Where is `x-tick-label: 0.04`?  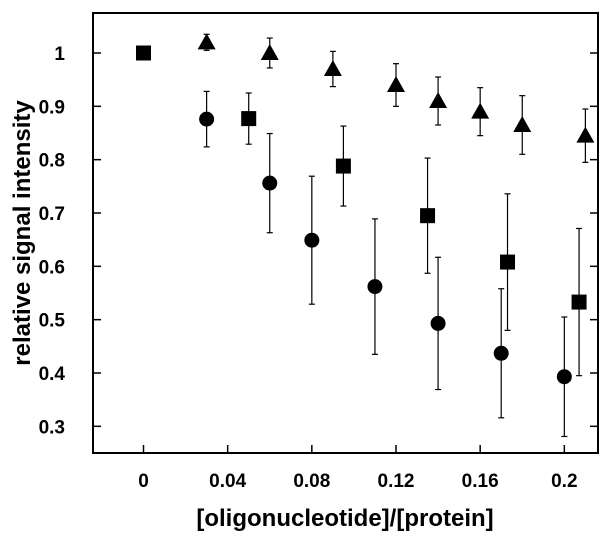 x-tick-label: 0.04 is located at coordinates (227, 481).